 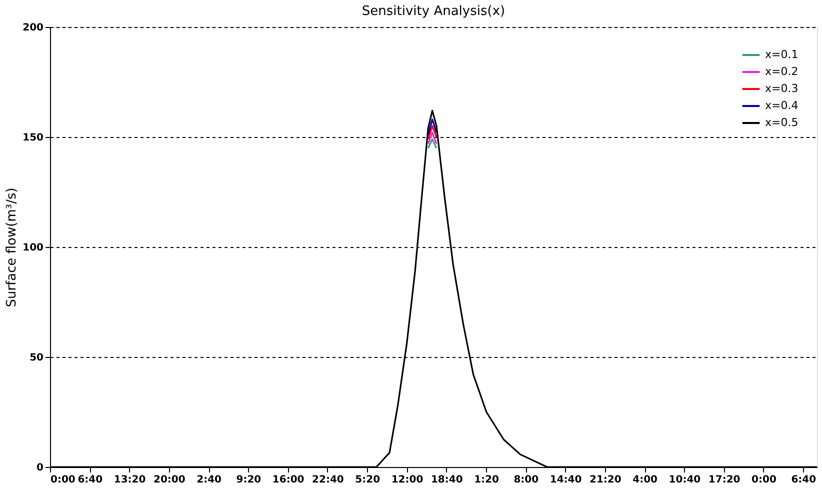 I want to click on y-tick-label: 200, so click(x=33, y=28).